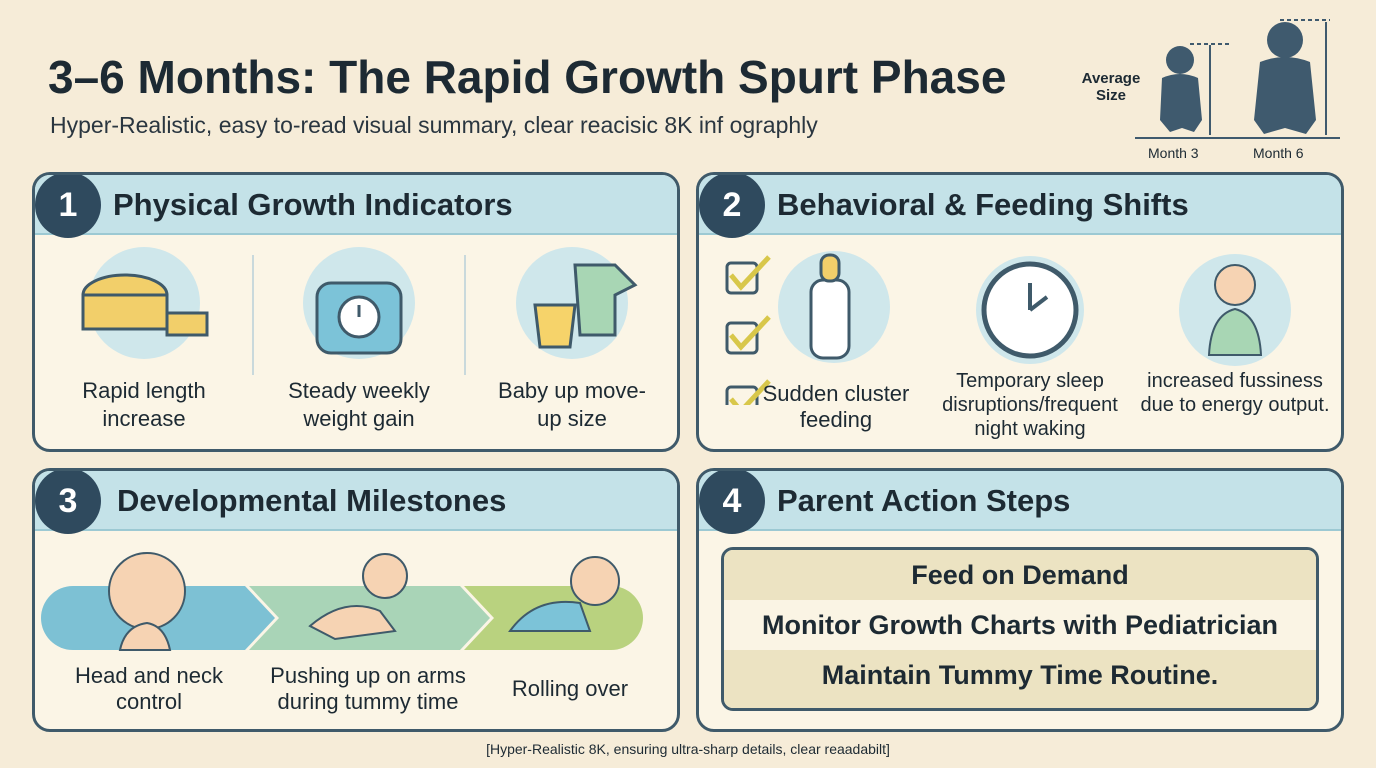 The width and height of the screenshot is (1376, 768). I want to click on item-label: Baby up move-up size, so click(572, 404).